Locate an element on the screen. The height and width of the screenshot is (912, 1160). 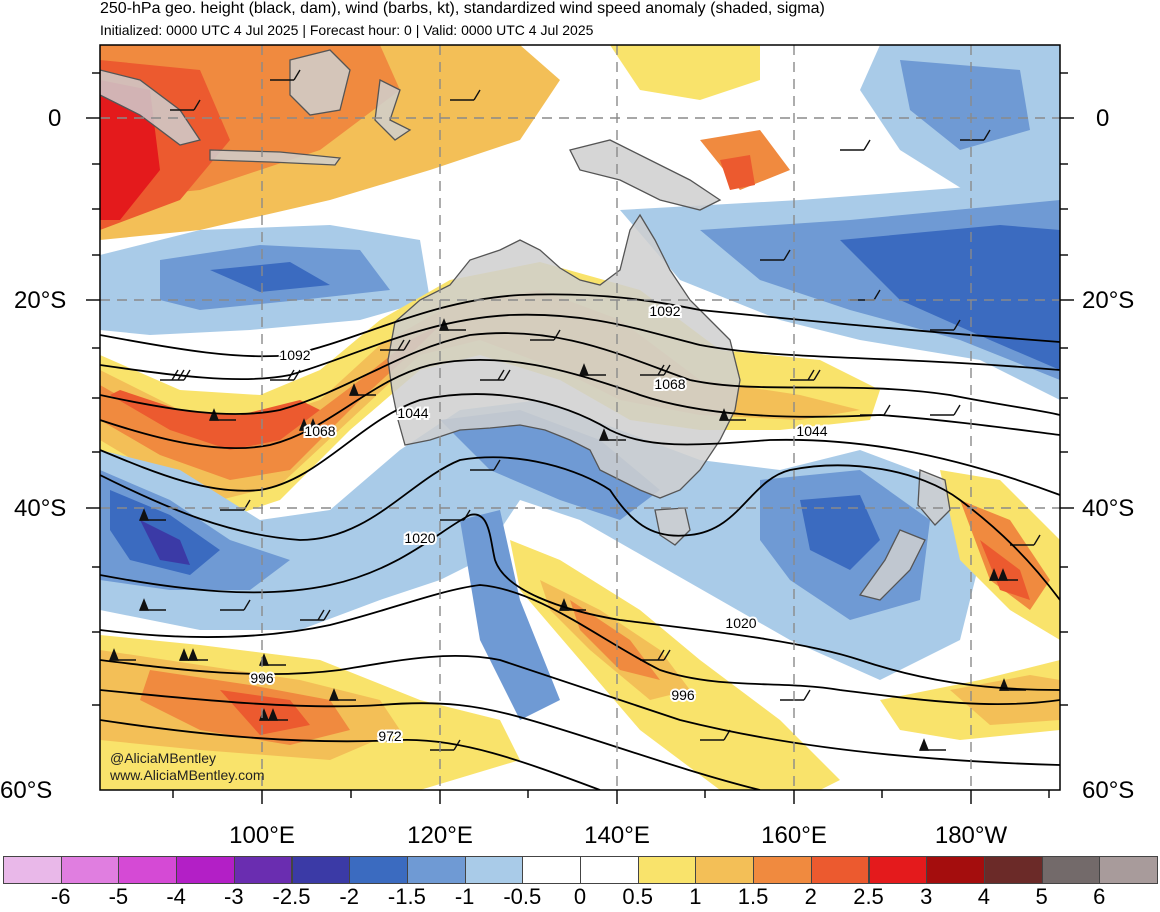
colorbar-tick-label: -1 is located at coordinates (464, 896).